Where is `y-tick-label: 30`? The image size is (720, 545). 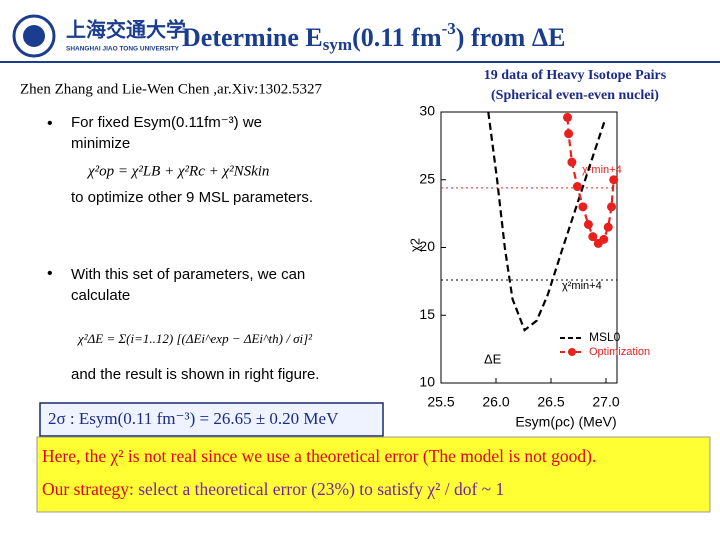 y-tick-label: 30 is located at coordinates (427, 111).